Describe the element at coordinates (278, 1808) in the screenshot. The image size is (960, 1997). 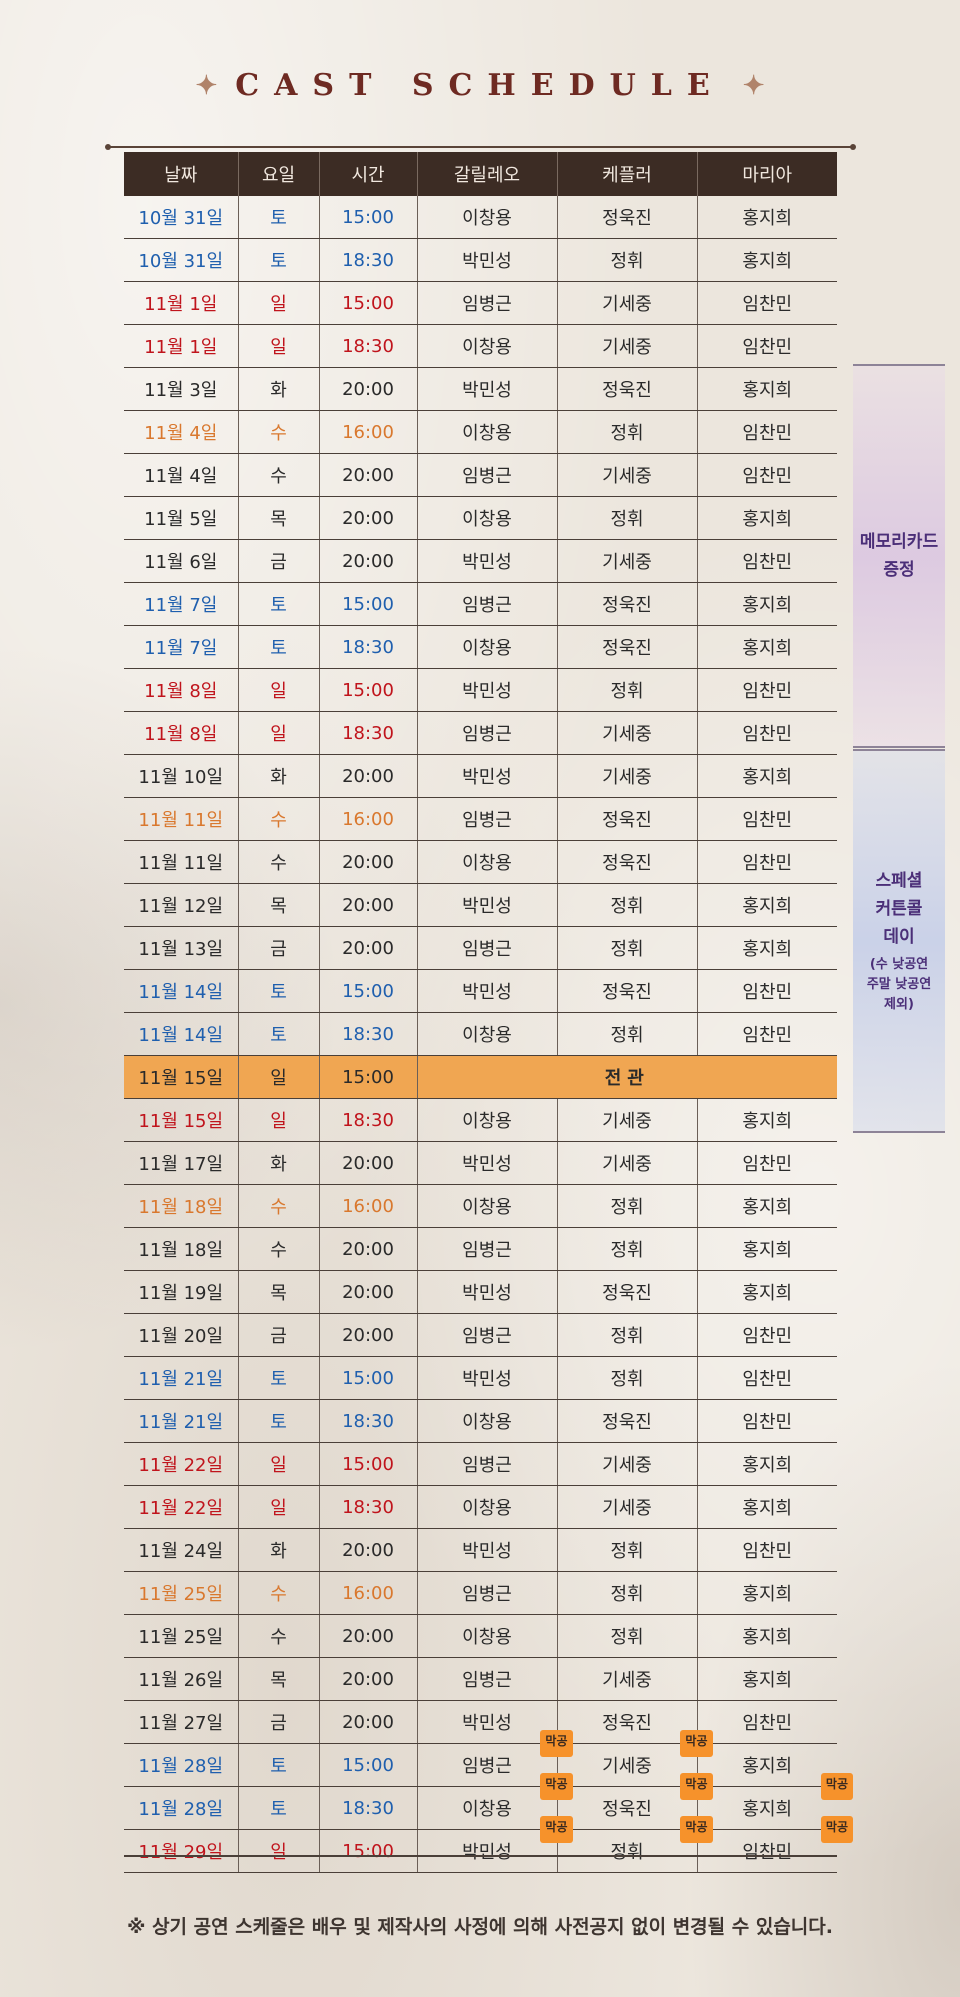
I see `cell-day: 토` at that location.